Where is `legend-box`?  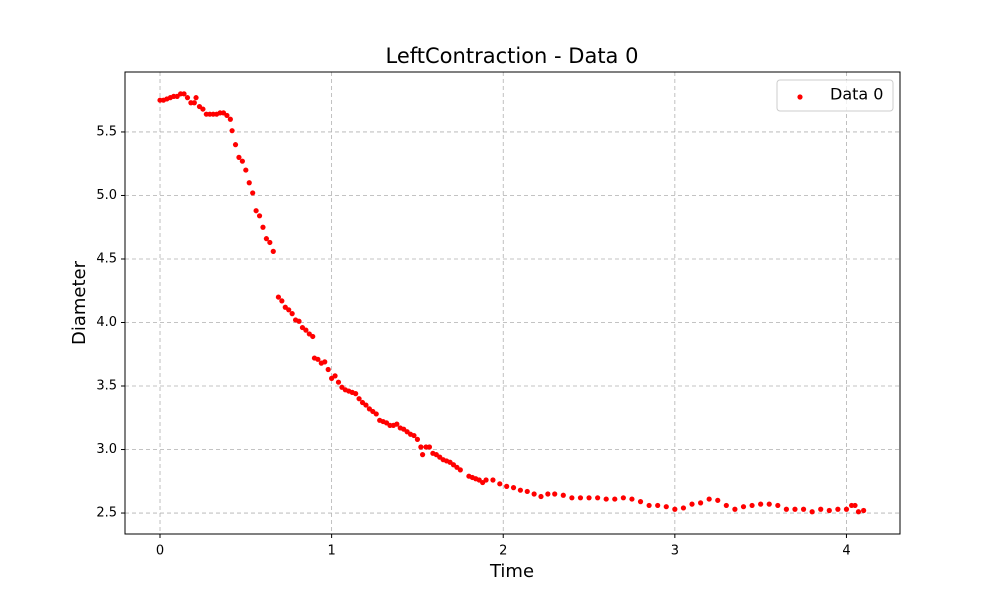
legend-box is located at coordinates (835, 95).